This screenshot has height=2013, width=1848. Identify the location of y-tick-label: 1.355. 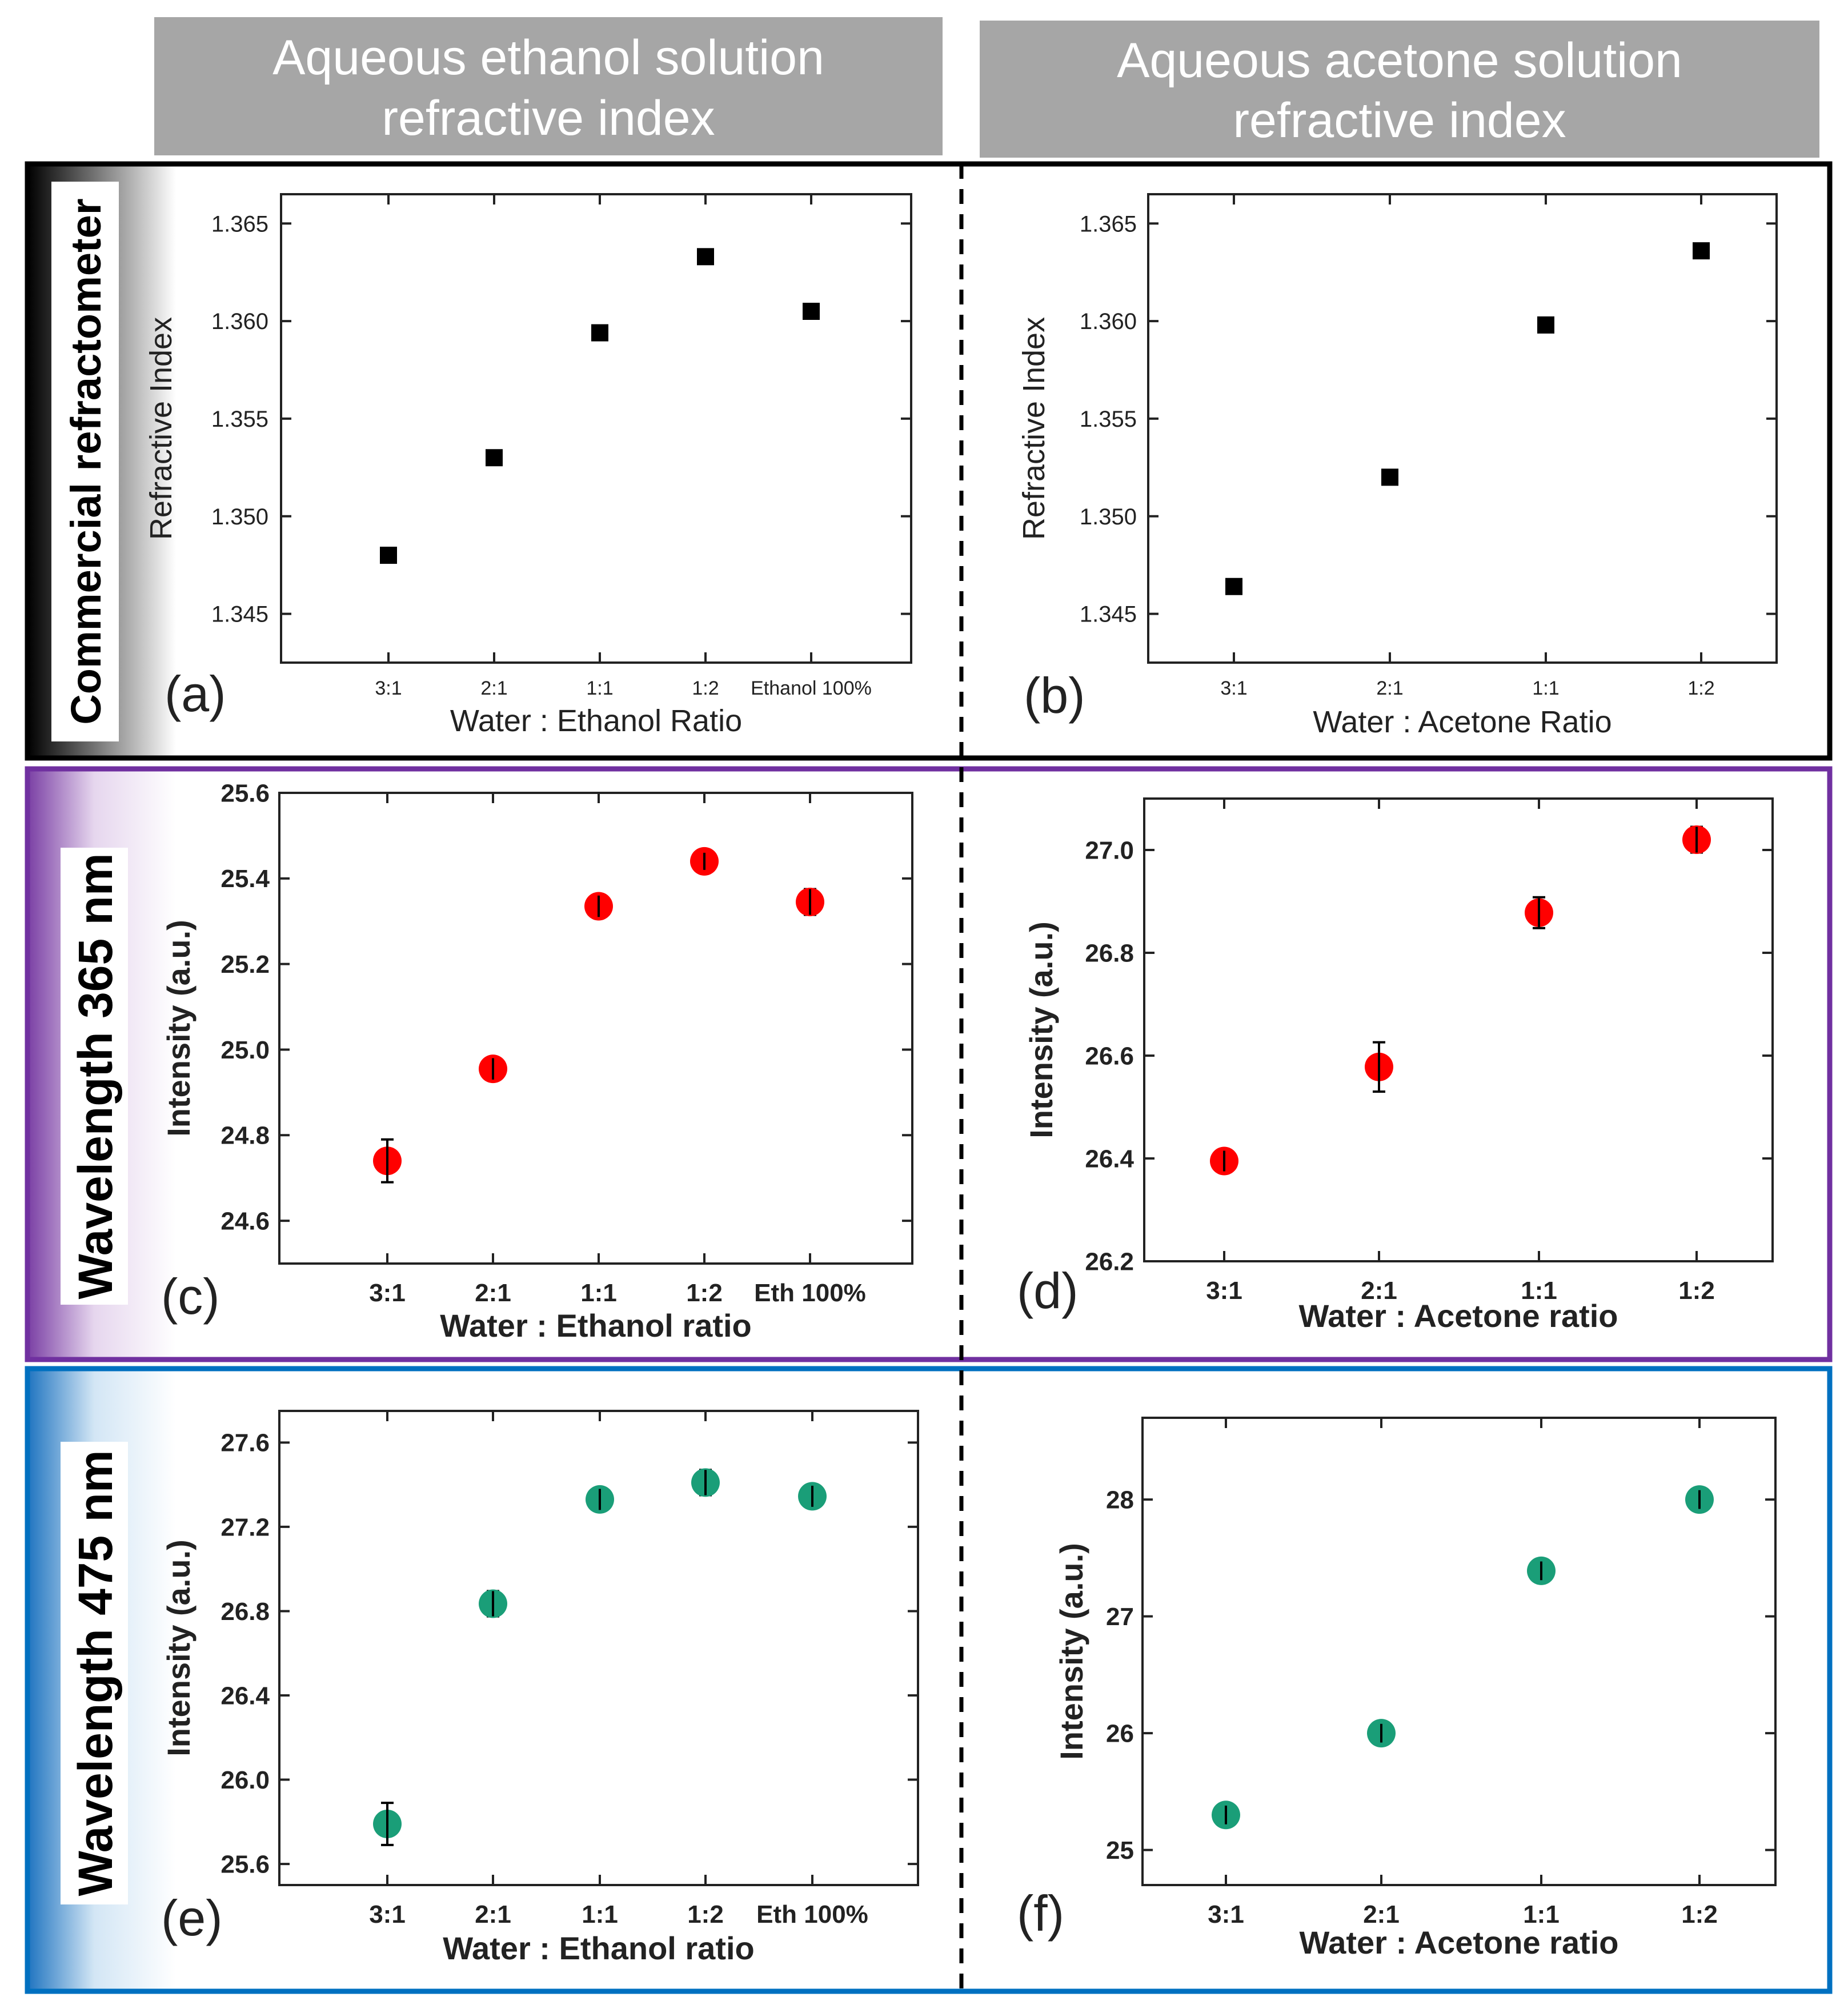
(1108, 419).